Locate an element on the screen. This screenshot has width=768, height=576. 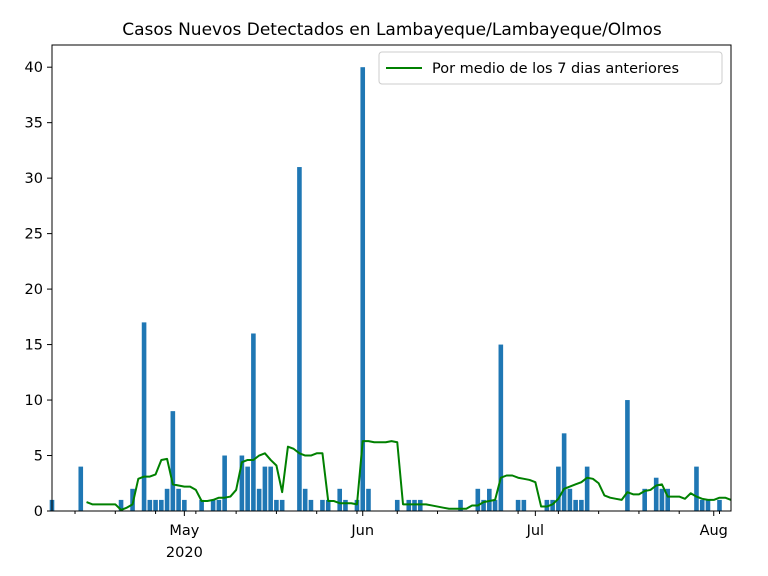
x-tick-label: Jun is located at coordinates (362, 531).